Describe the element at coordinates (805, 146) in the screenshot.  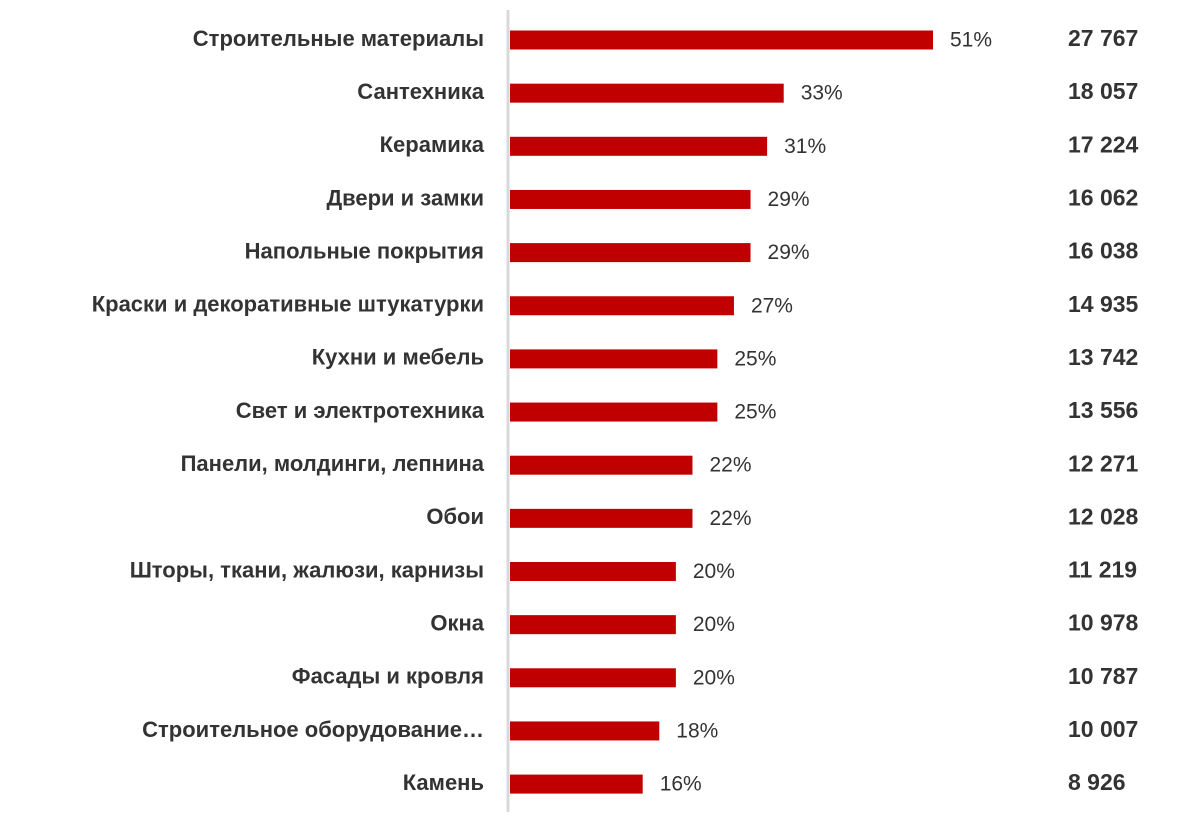
I see `value-label: 31%` at that location.